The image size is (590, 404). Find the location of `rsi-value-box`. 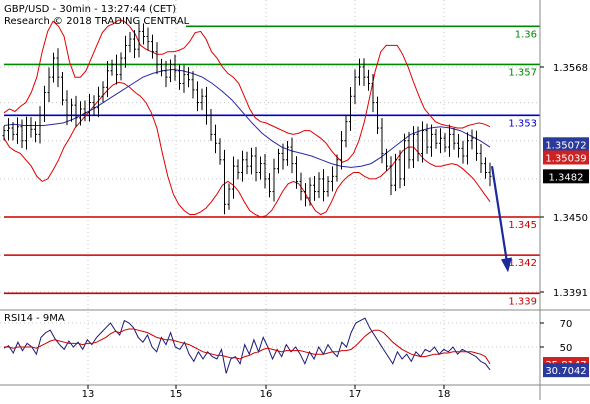

rsi-value-box is located at coordinates (566, 370).